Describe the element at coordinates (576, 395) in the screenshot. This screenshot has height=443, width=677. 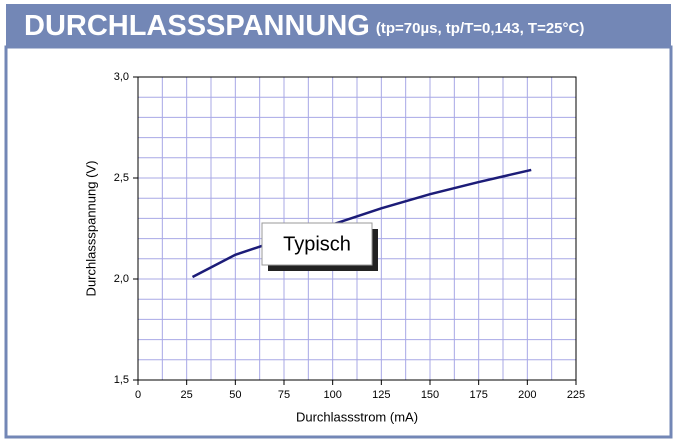
I see `x-tick-label: 225` at that location.